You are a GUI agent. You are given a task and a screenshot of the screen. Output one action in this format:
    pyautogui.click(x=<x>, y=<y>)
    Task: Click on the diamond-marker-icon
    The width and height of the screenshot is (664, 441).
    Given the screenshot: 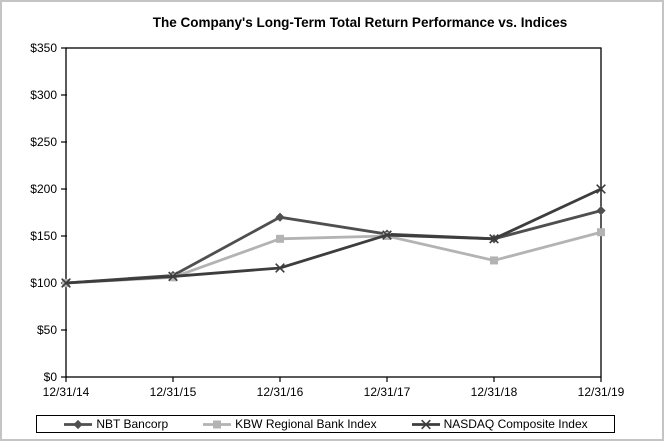 What is the action you would take?
    pyautogui.click(x=78, y=424)
    